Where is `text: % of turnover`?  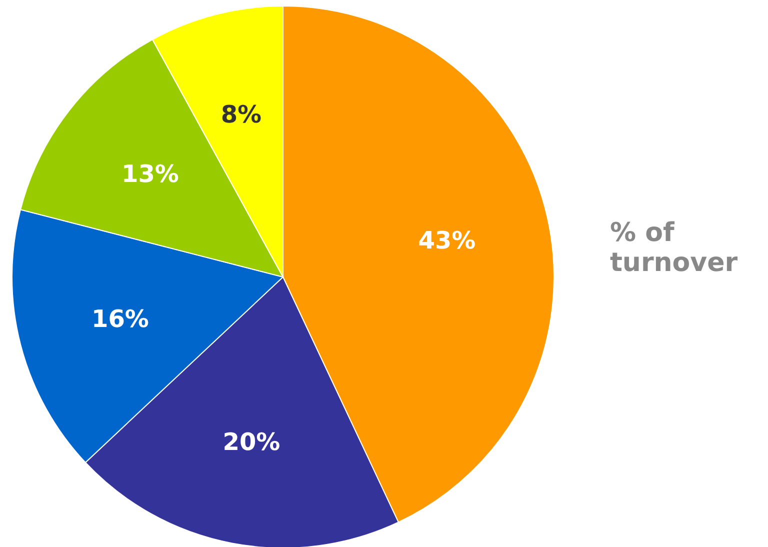 text: % of turnover is located at coordinates (674, 248).